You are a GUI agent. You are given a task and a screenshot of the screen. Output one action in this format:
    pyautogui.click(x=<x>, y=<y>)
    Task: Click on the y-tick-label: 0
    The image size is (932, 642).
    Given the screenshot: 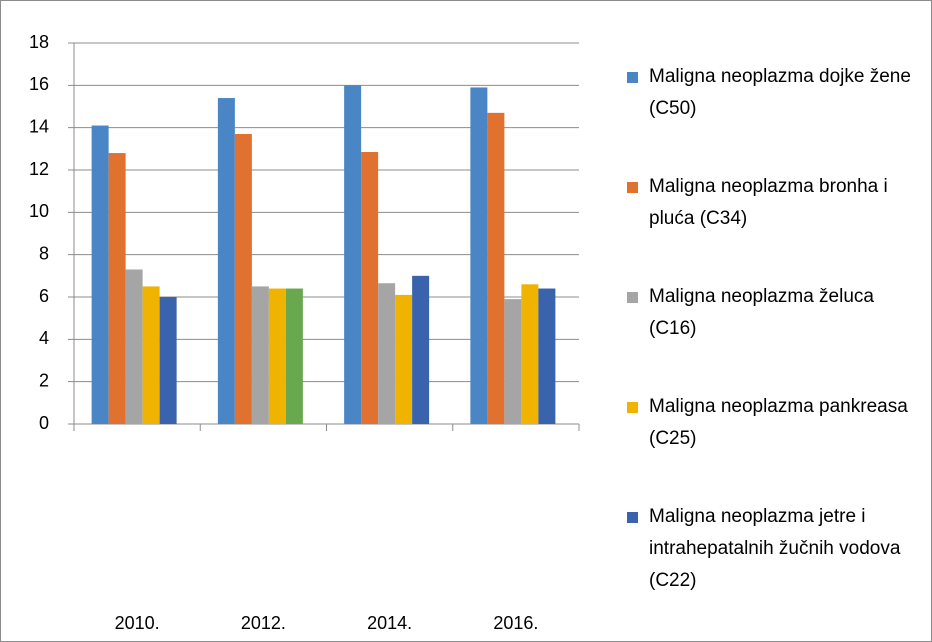 What is the action you would take?
    pyautogui.click(x=44, y=423)
    